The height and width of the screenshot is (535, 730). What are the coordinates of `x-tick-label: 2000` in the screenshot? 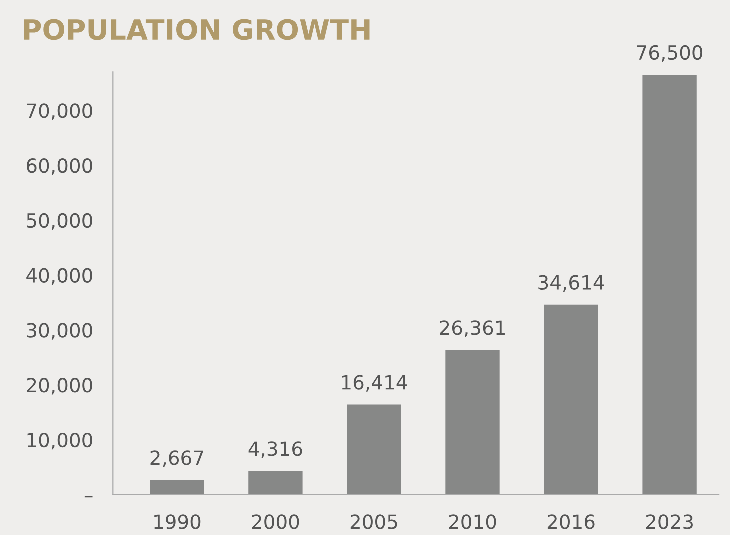 It's located at (276, 522).